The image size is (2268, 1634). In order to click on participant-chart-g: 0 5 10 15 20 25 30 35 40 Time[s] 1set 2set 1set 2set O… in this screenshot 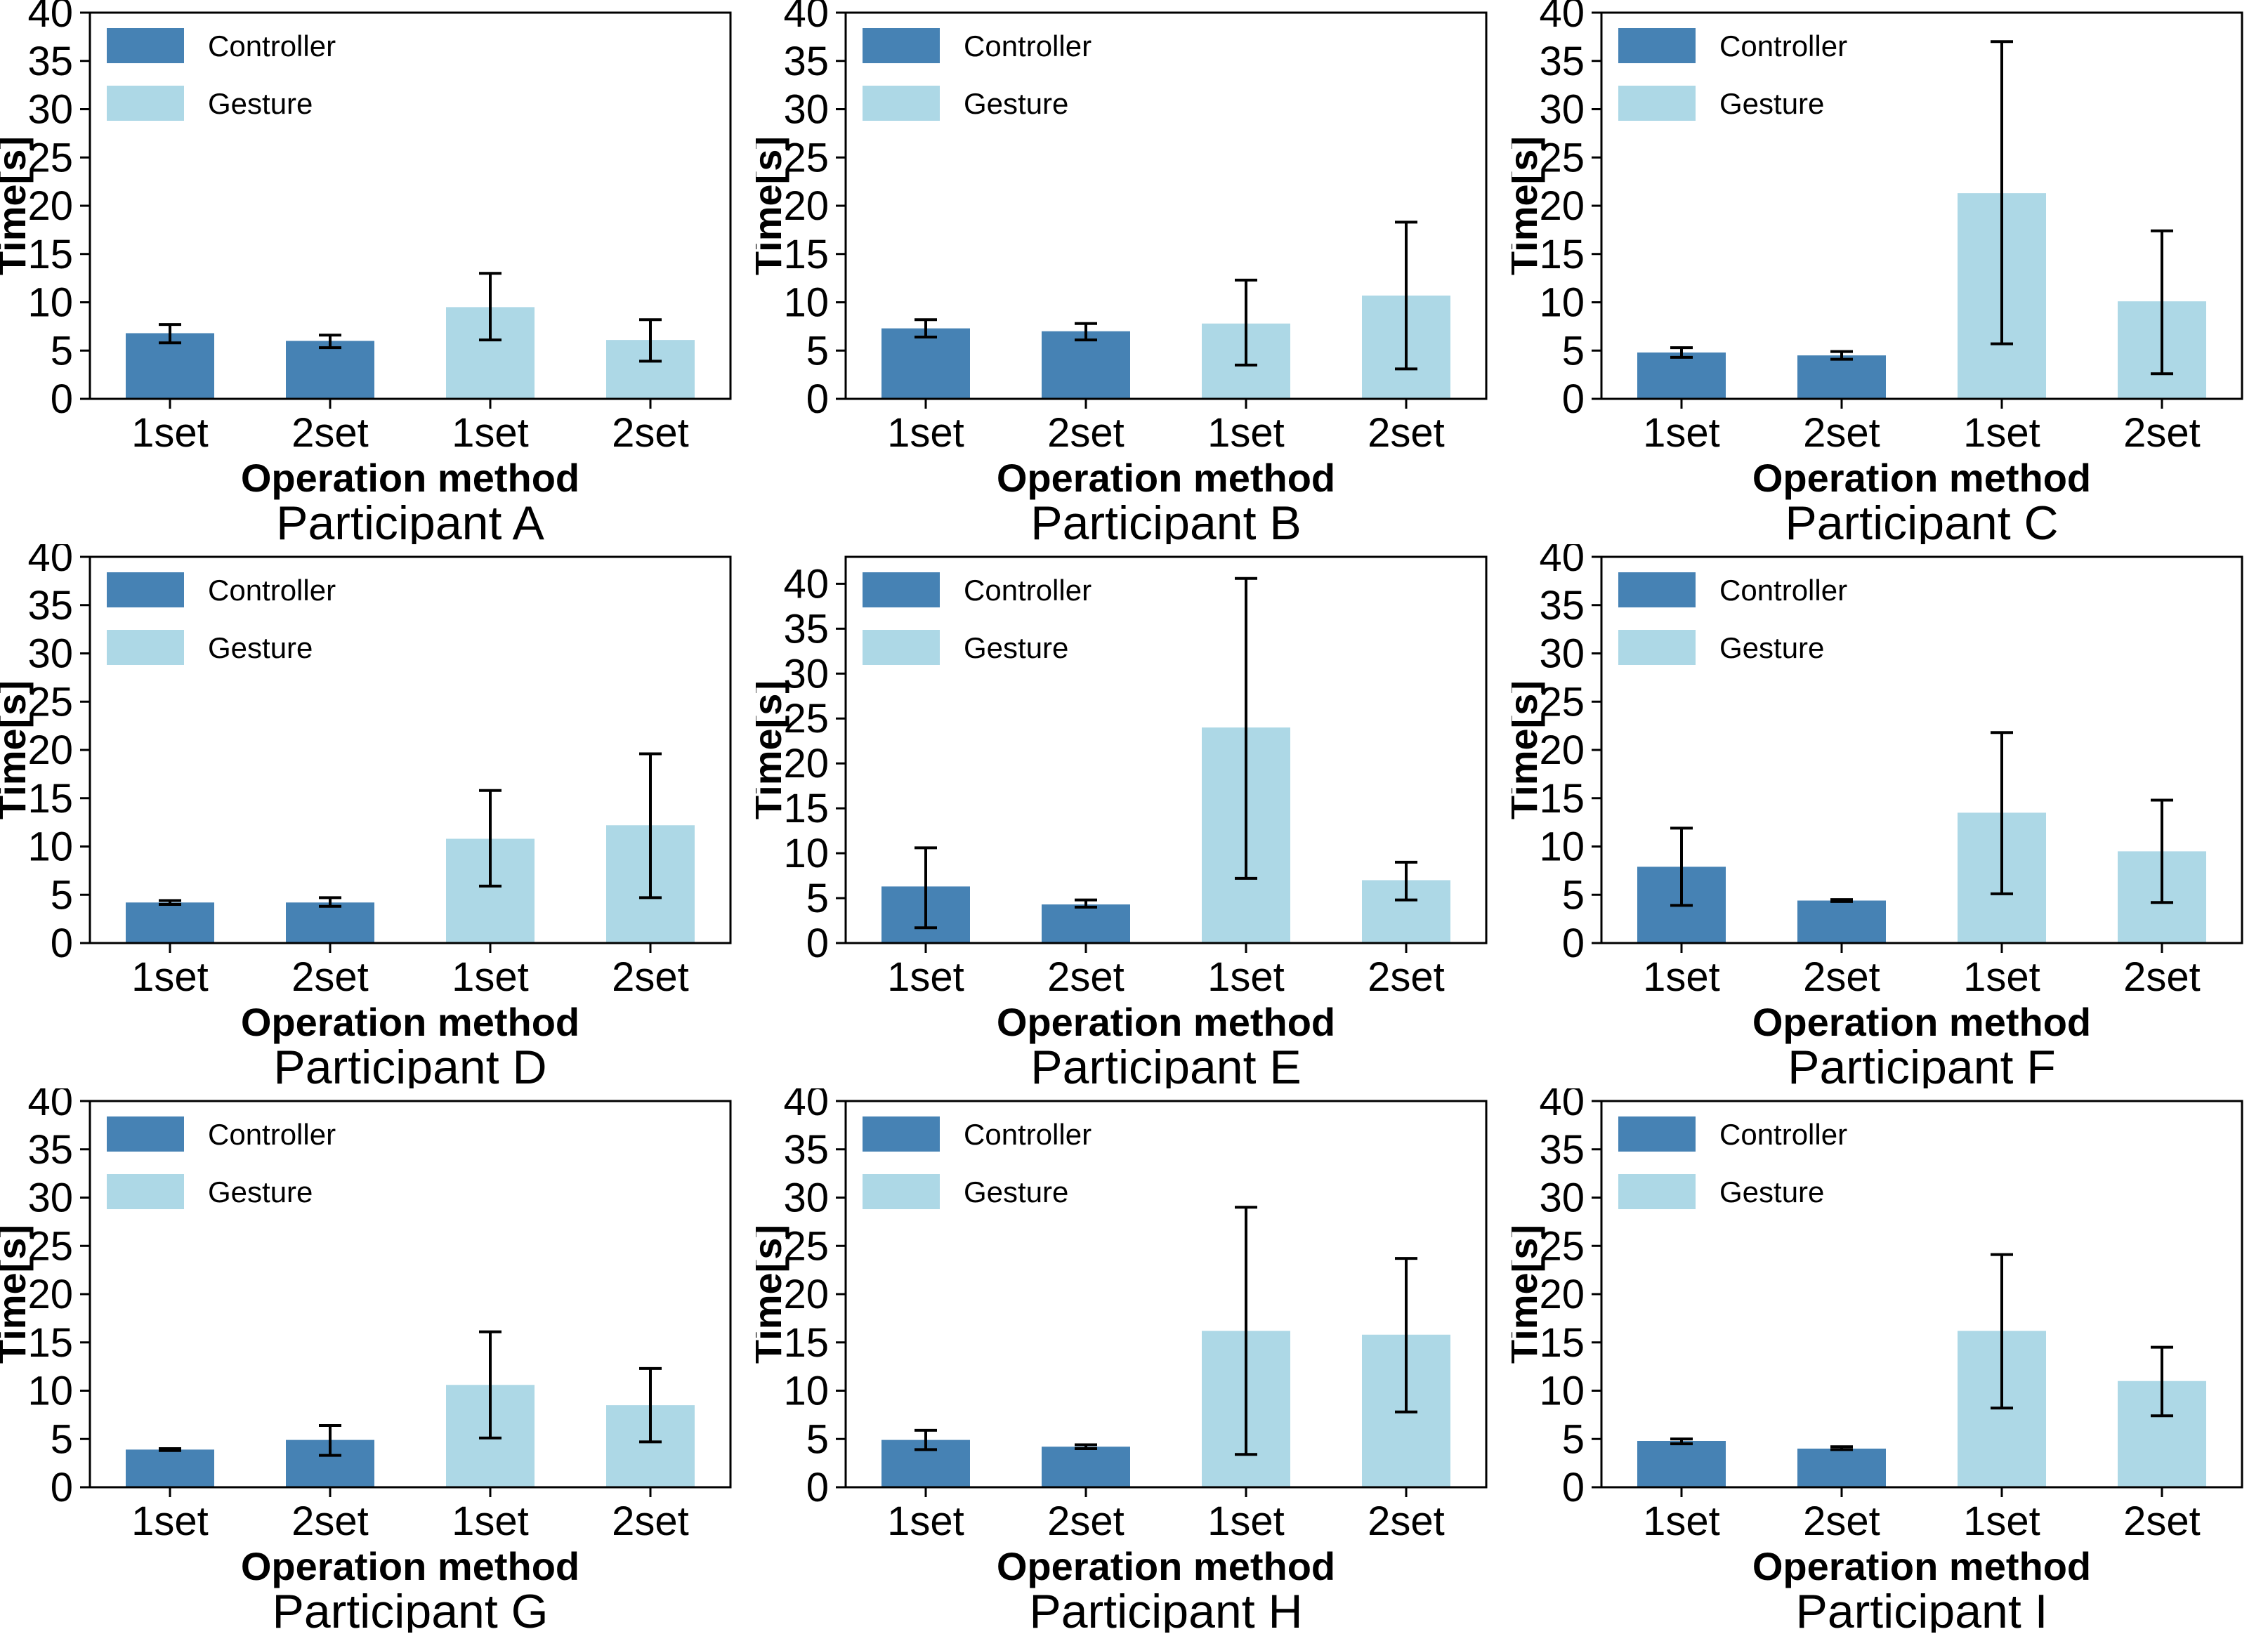, I will do `click(378, 1360)`.